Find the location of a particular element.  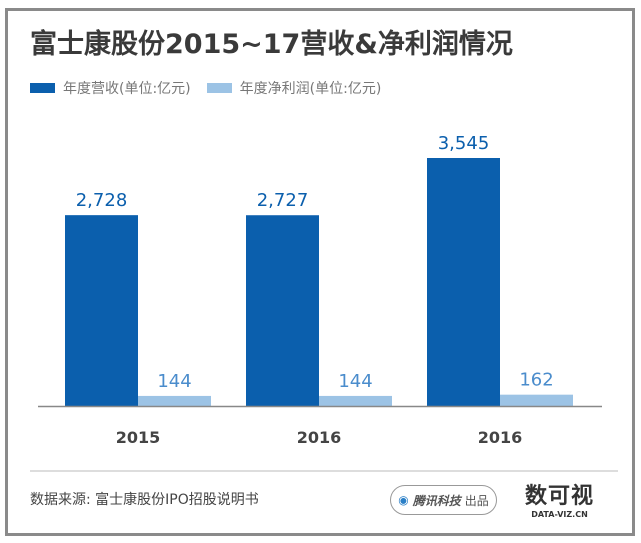

legend-label: 年度净利润(单位:亿元) is located at coordinates (310, 89).